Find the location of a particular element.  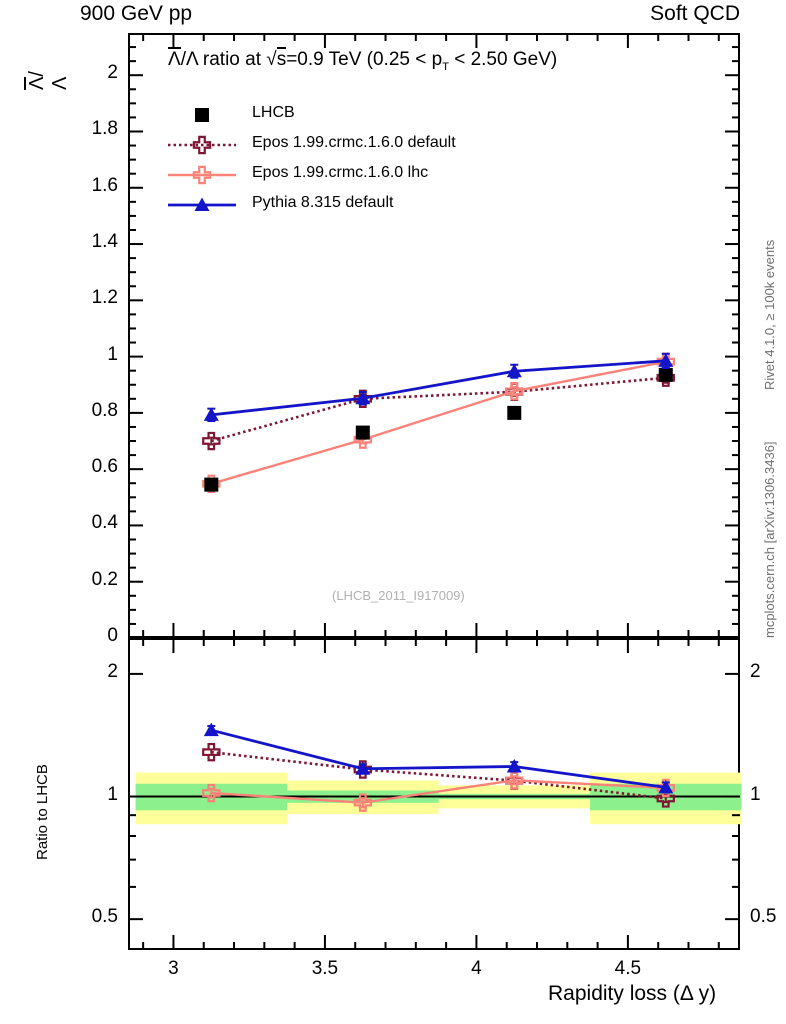

main-ytick-label-2: 0.4 is located at coordinates (104, 523).